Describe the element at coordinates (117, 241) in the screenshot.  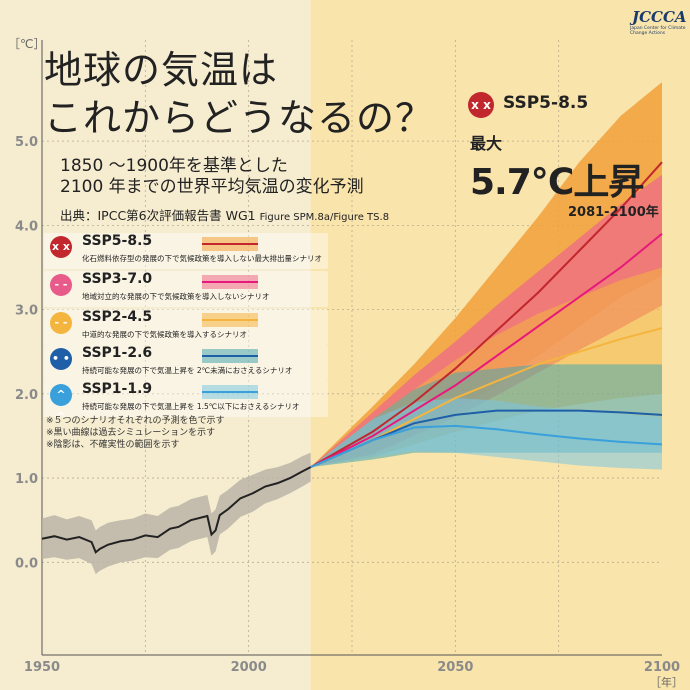
I see `legend-scenario-name: SSP5-8.5` at that location.